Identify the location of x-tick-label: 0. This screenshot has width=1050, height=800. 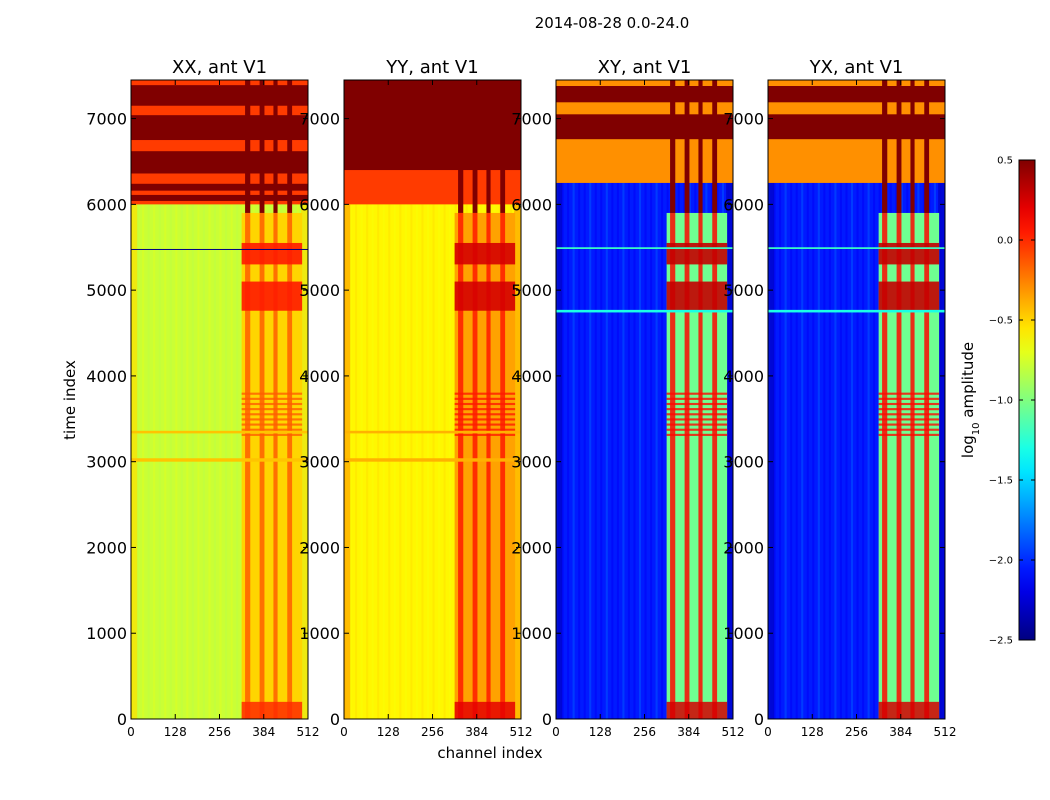
(344, 732).